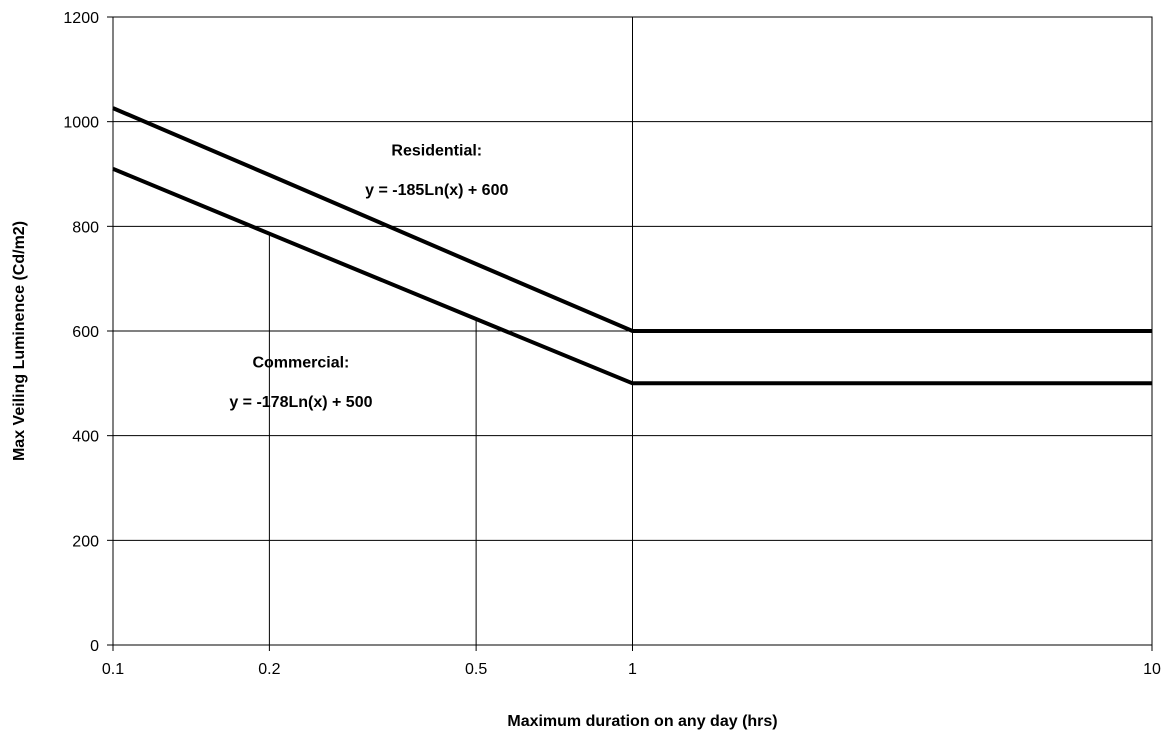 Image resolution: width=1173 pixels, height=733 pixels. What do you see at coordinates (113, 669) in the screenshot?
I see `x-tick-label-0.1: 0.1` at bounding box center [113, 669].